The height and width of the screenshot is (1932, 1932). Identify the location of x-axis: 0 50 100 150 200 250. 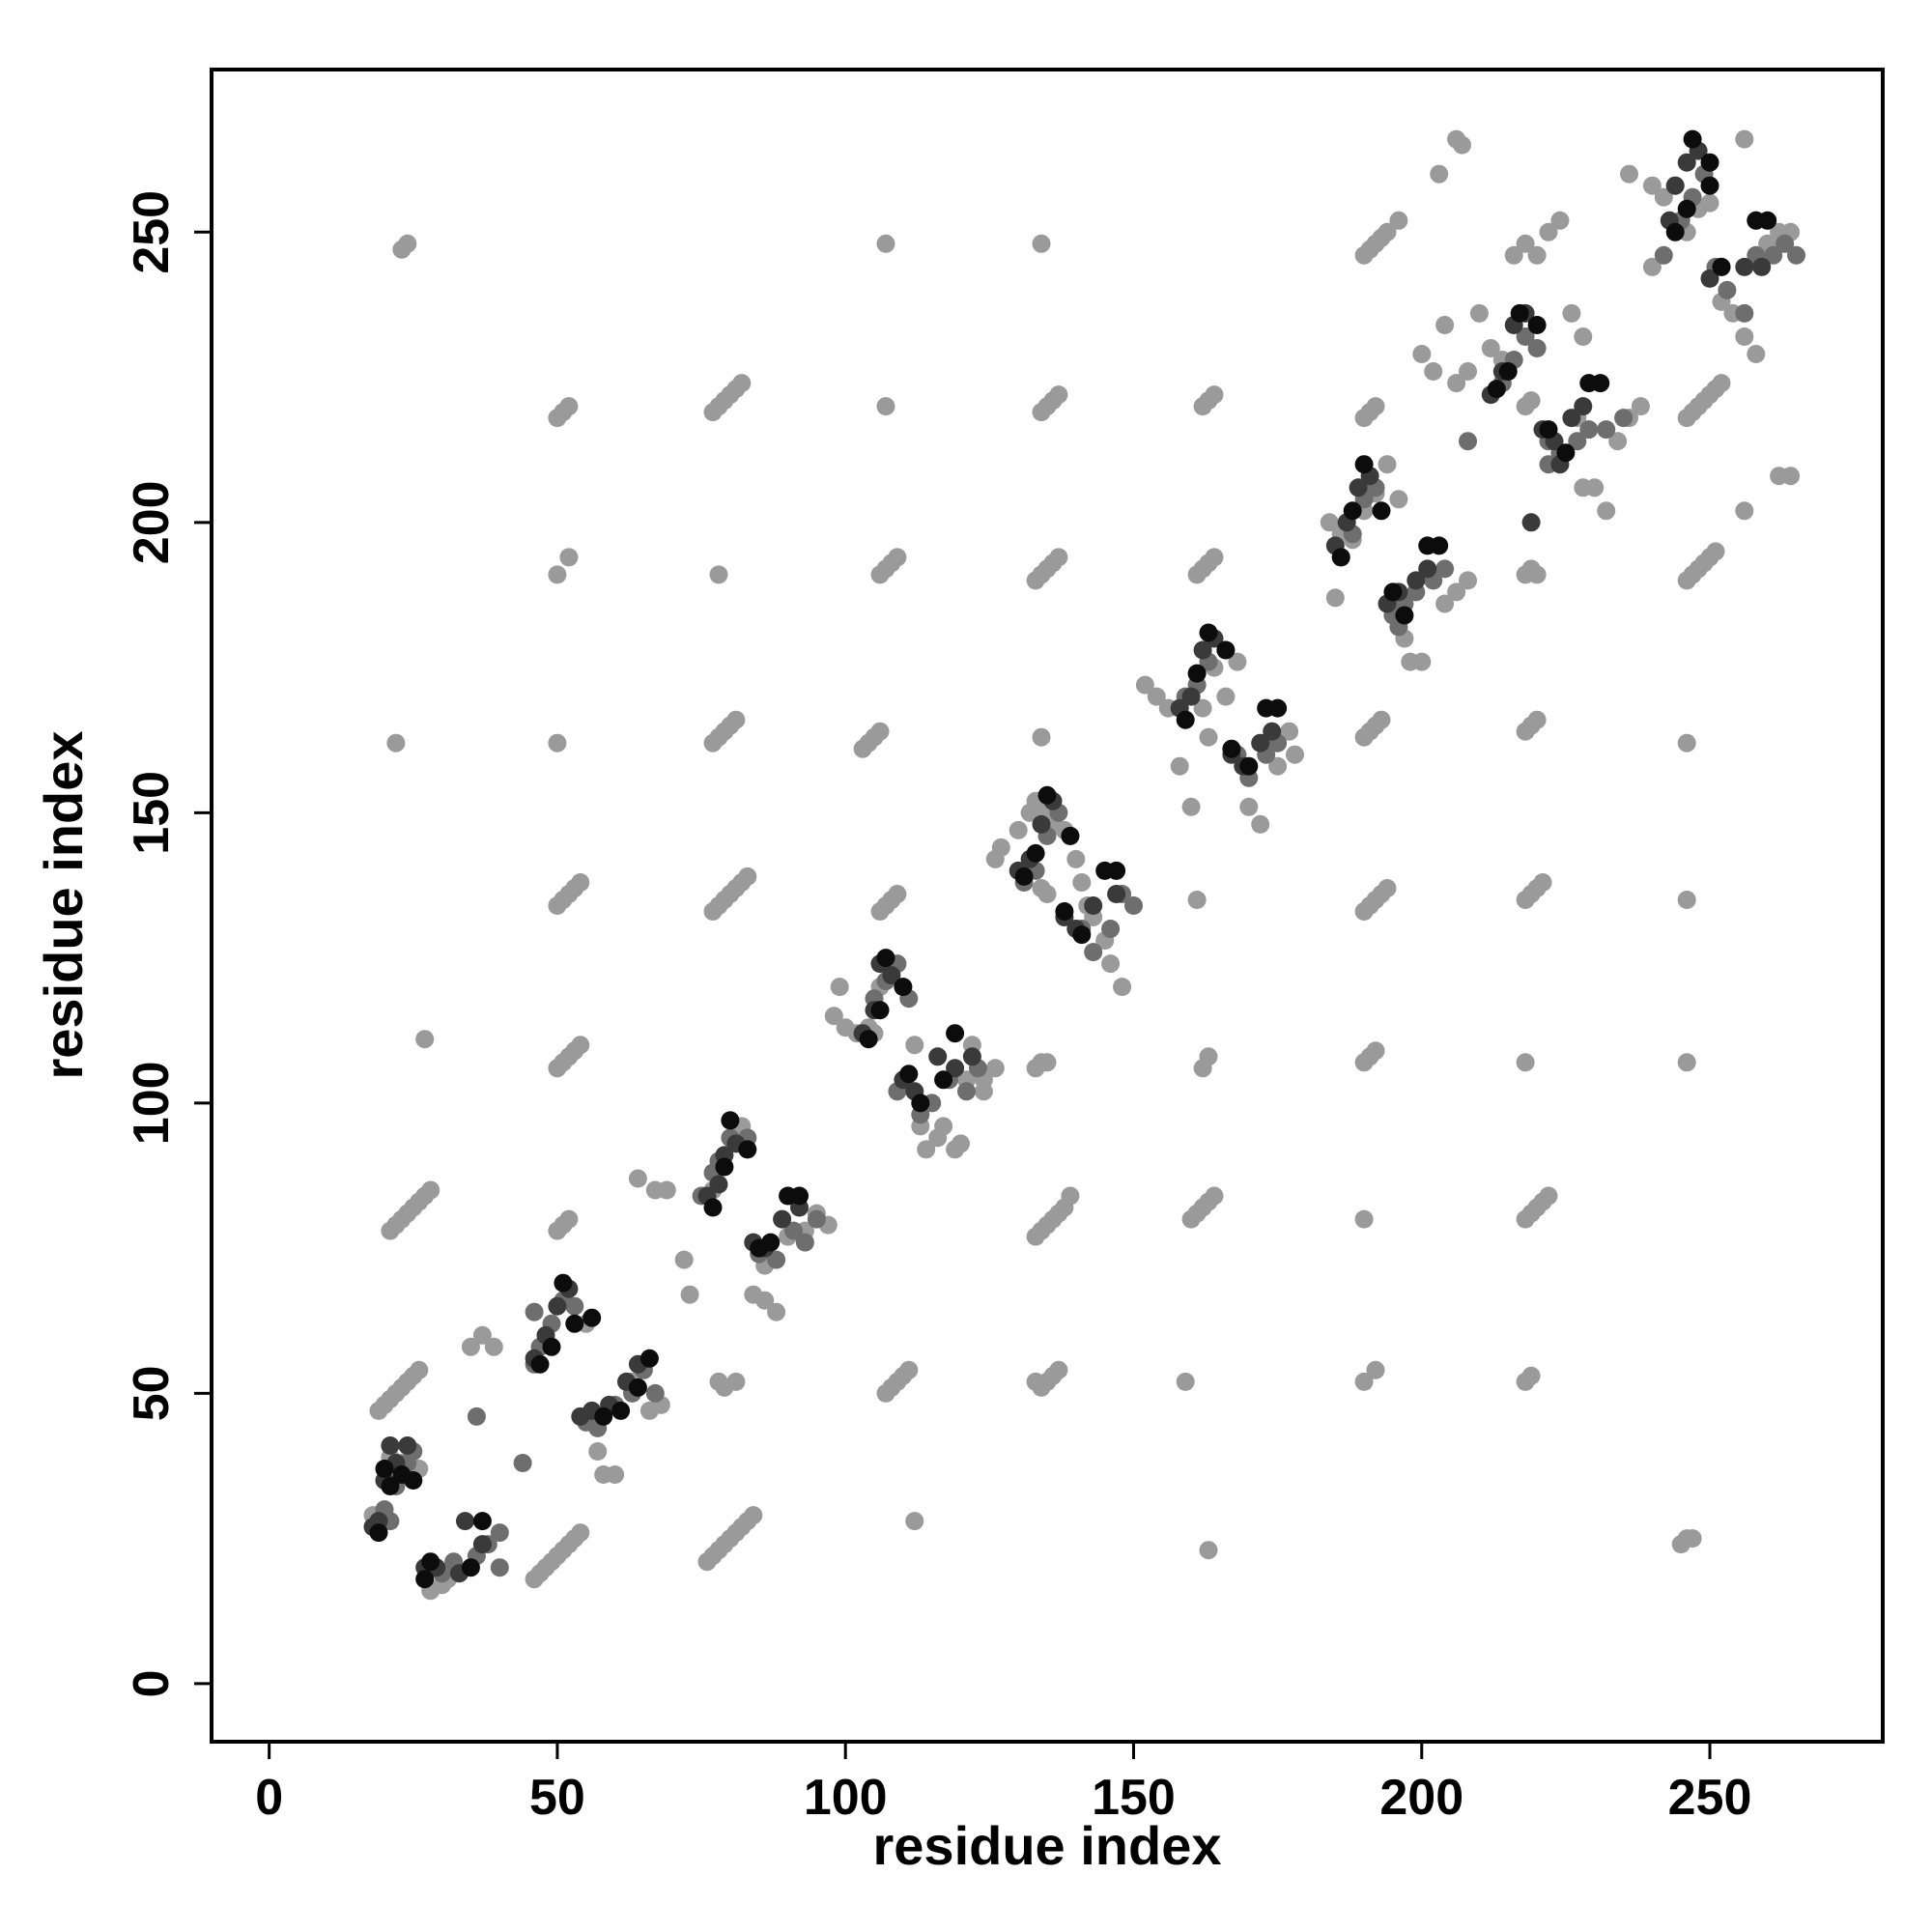
(1003, 1784).